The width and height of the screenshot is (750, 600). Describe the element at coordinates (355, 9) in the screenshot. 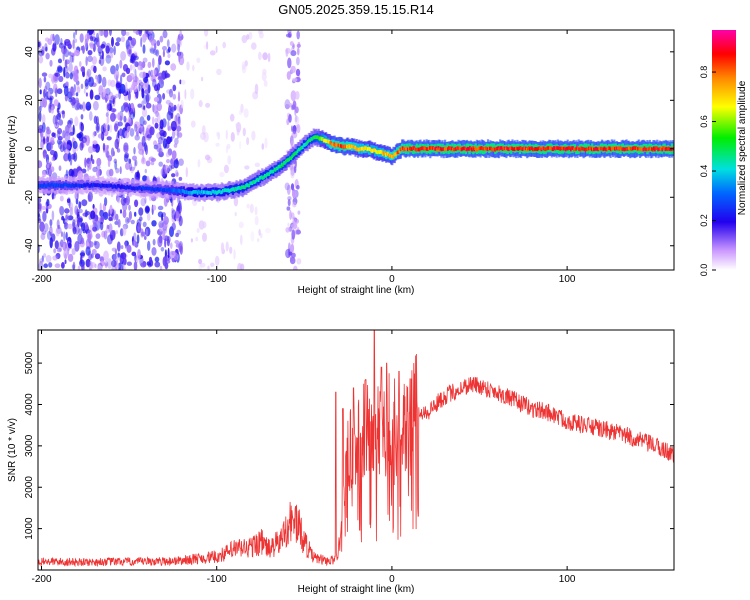

I see `chart-title: GN05.2025.359.15.15.R14` at that location.